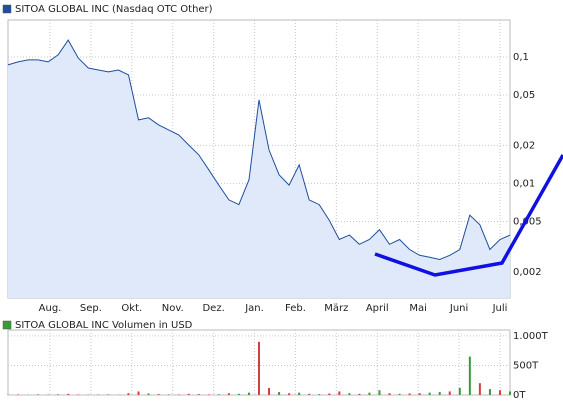 The height and width of the screenshot is (403, 563). What do you see at coordinates (91, 308) in the screenshot?
I see `x-tick-label: Sep.` at bounding box center [91, 308].